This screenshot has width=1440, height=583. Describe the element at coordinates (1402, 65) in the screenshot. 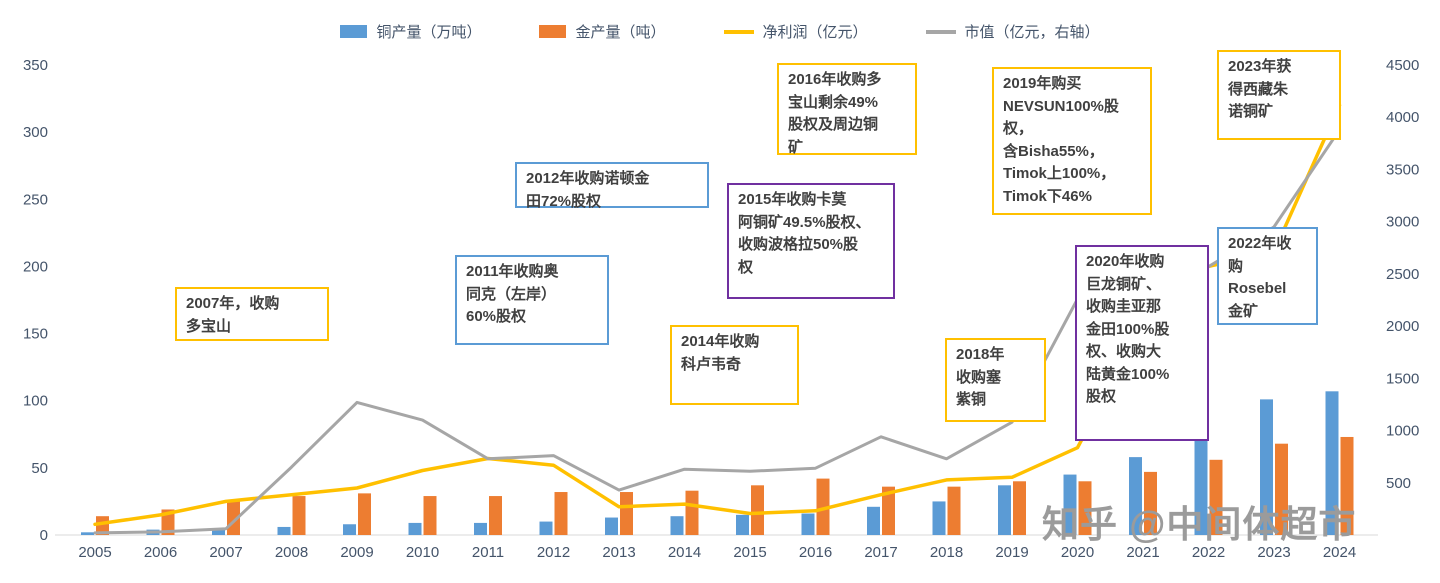

I see `right-axis-tick-label: 4500` at that location.